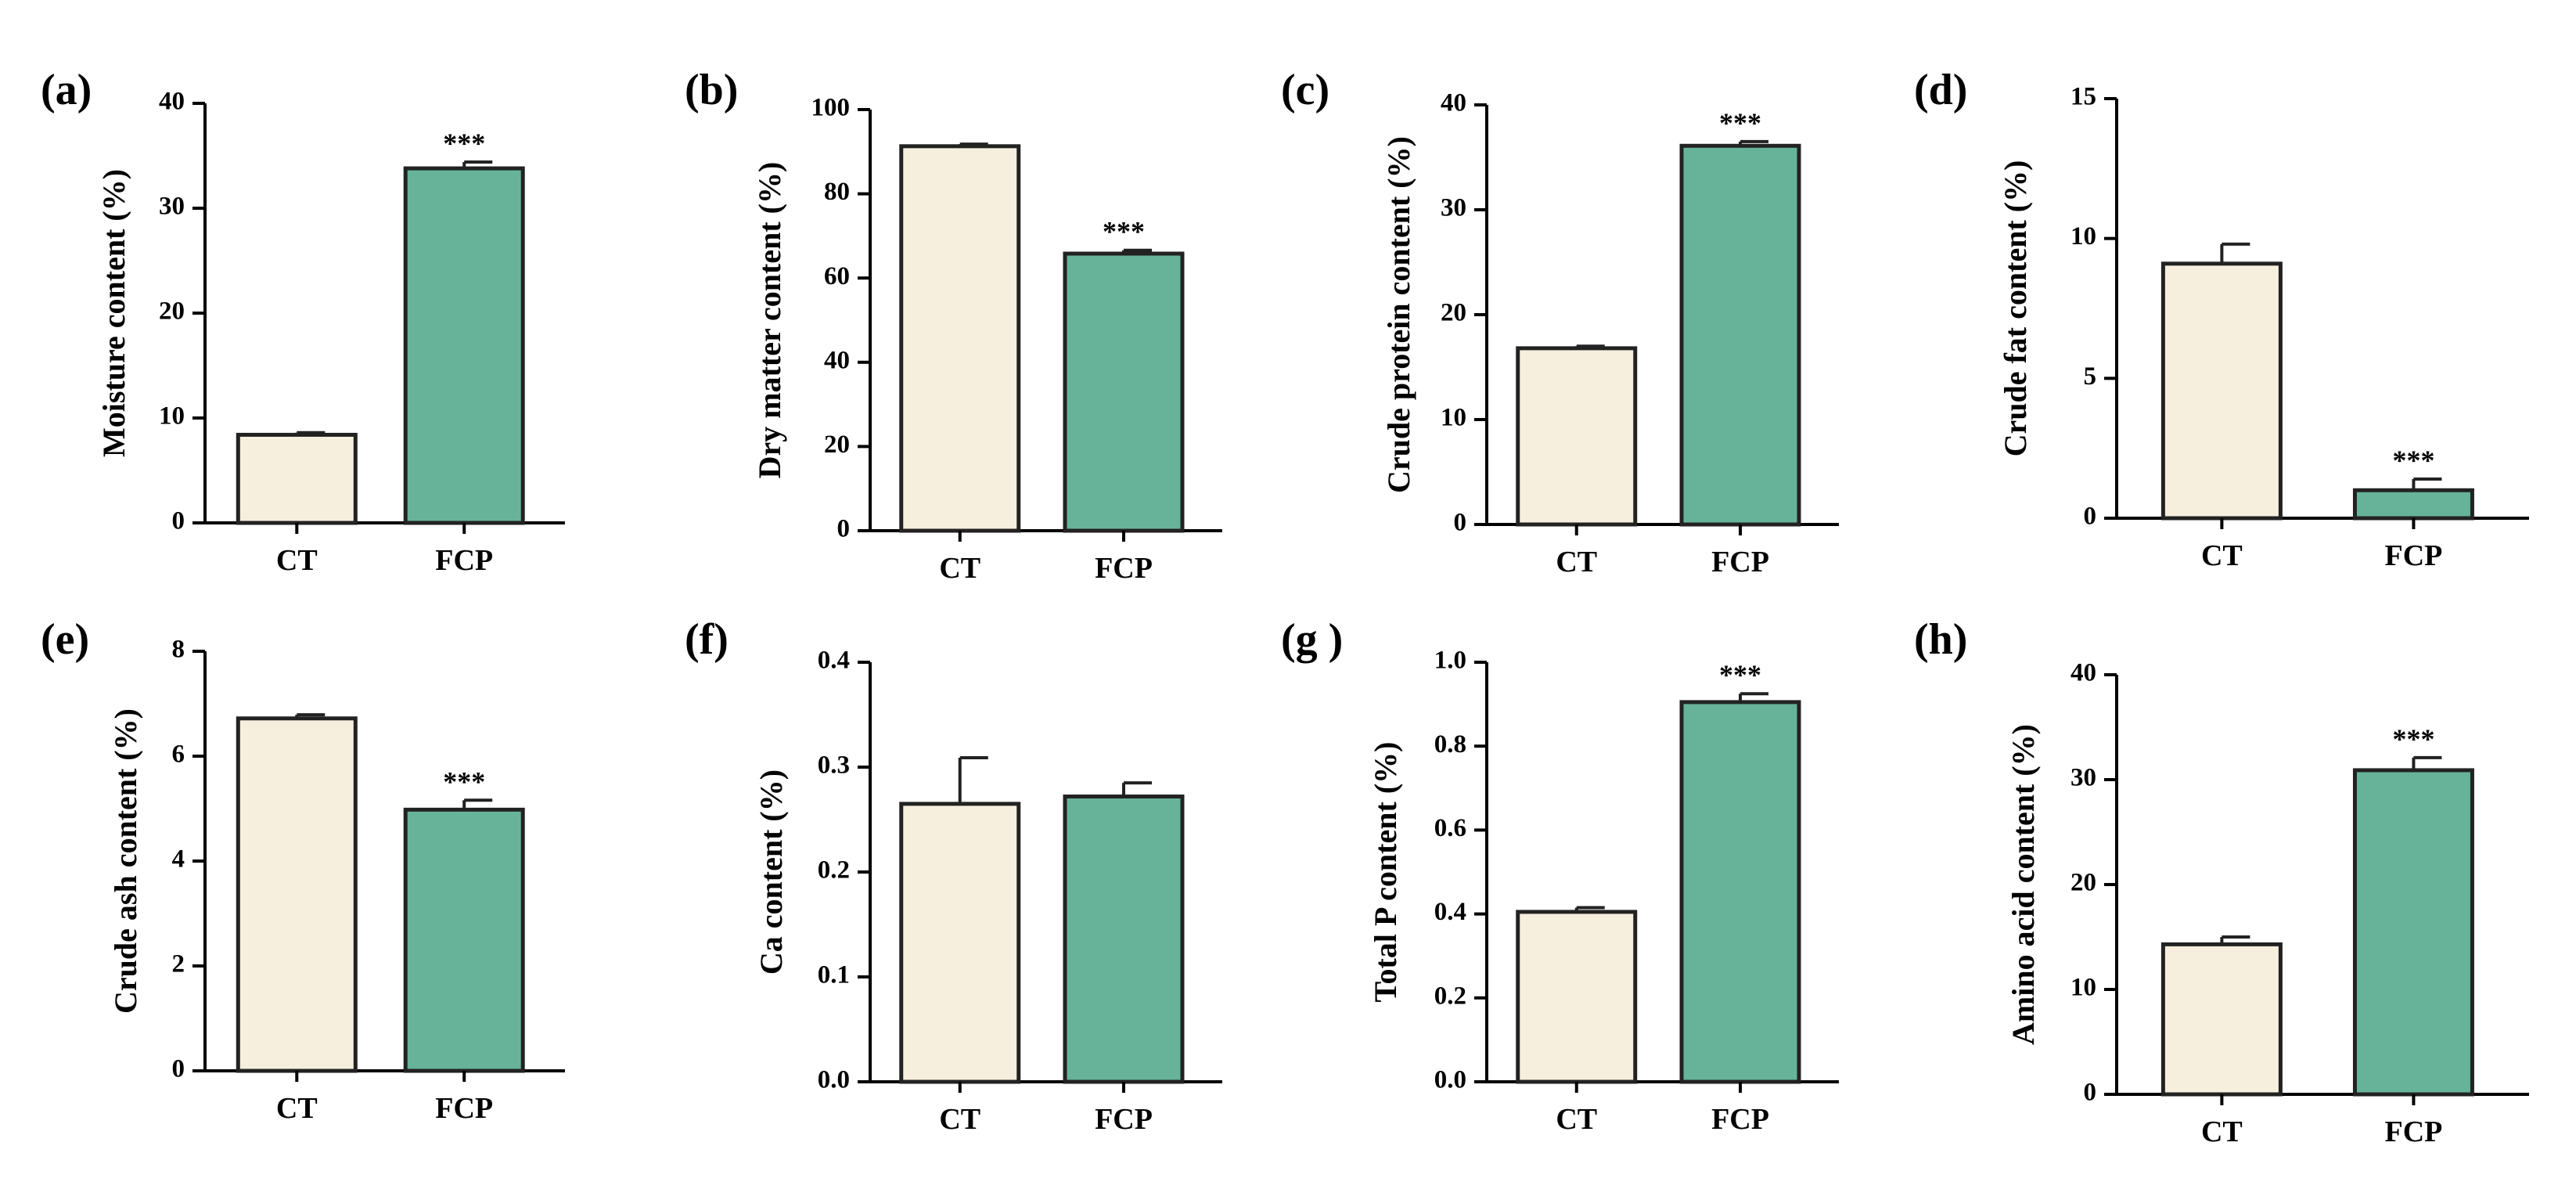 This screenshot has height=1182, width=2576. I want to click on panel-a-significance-fcp: ***, so click(464, 144).